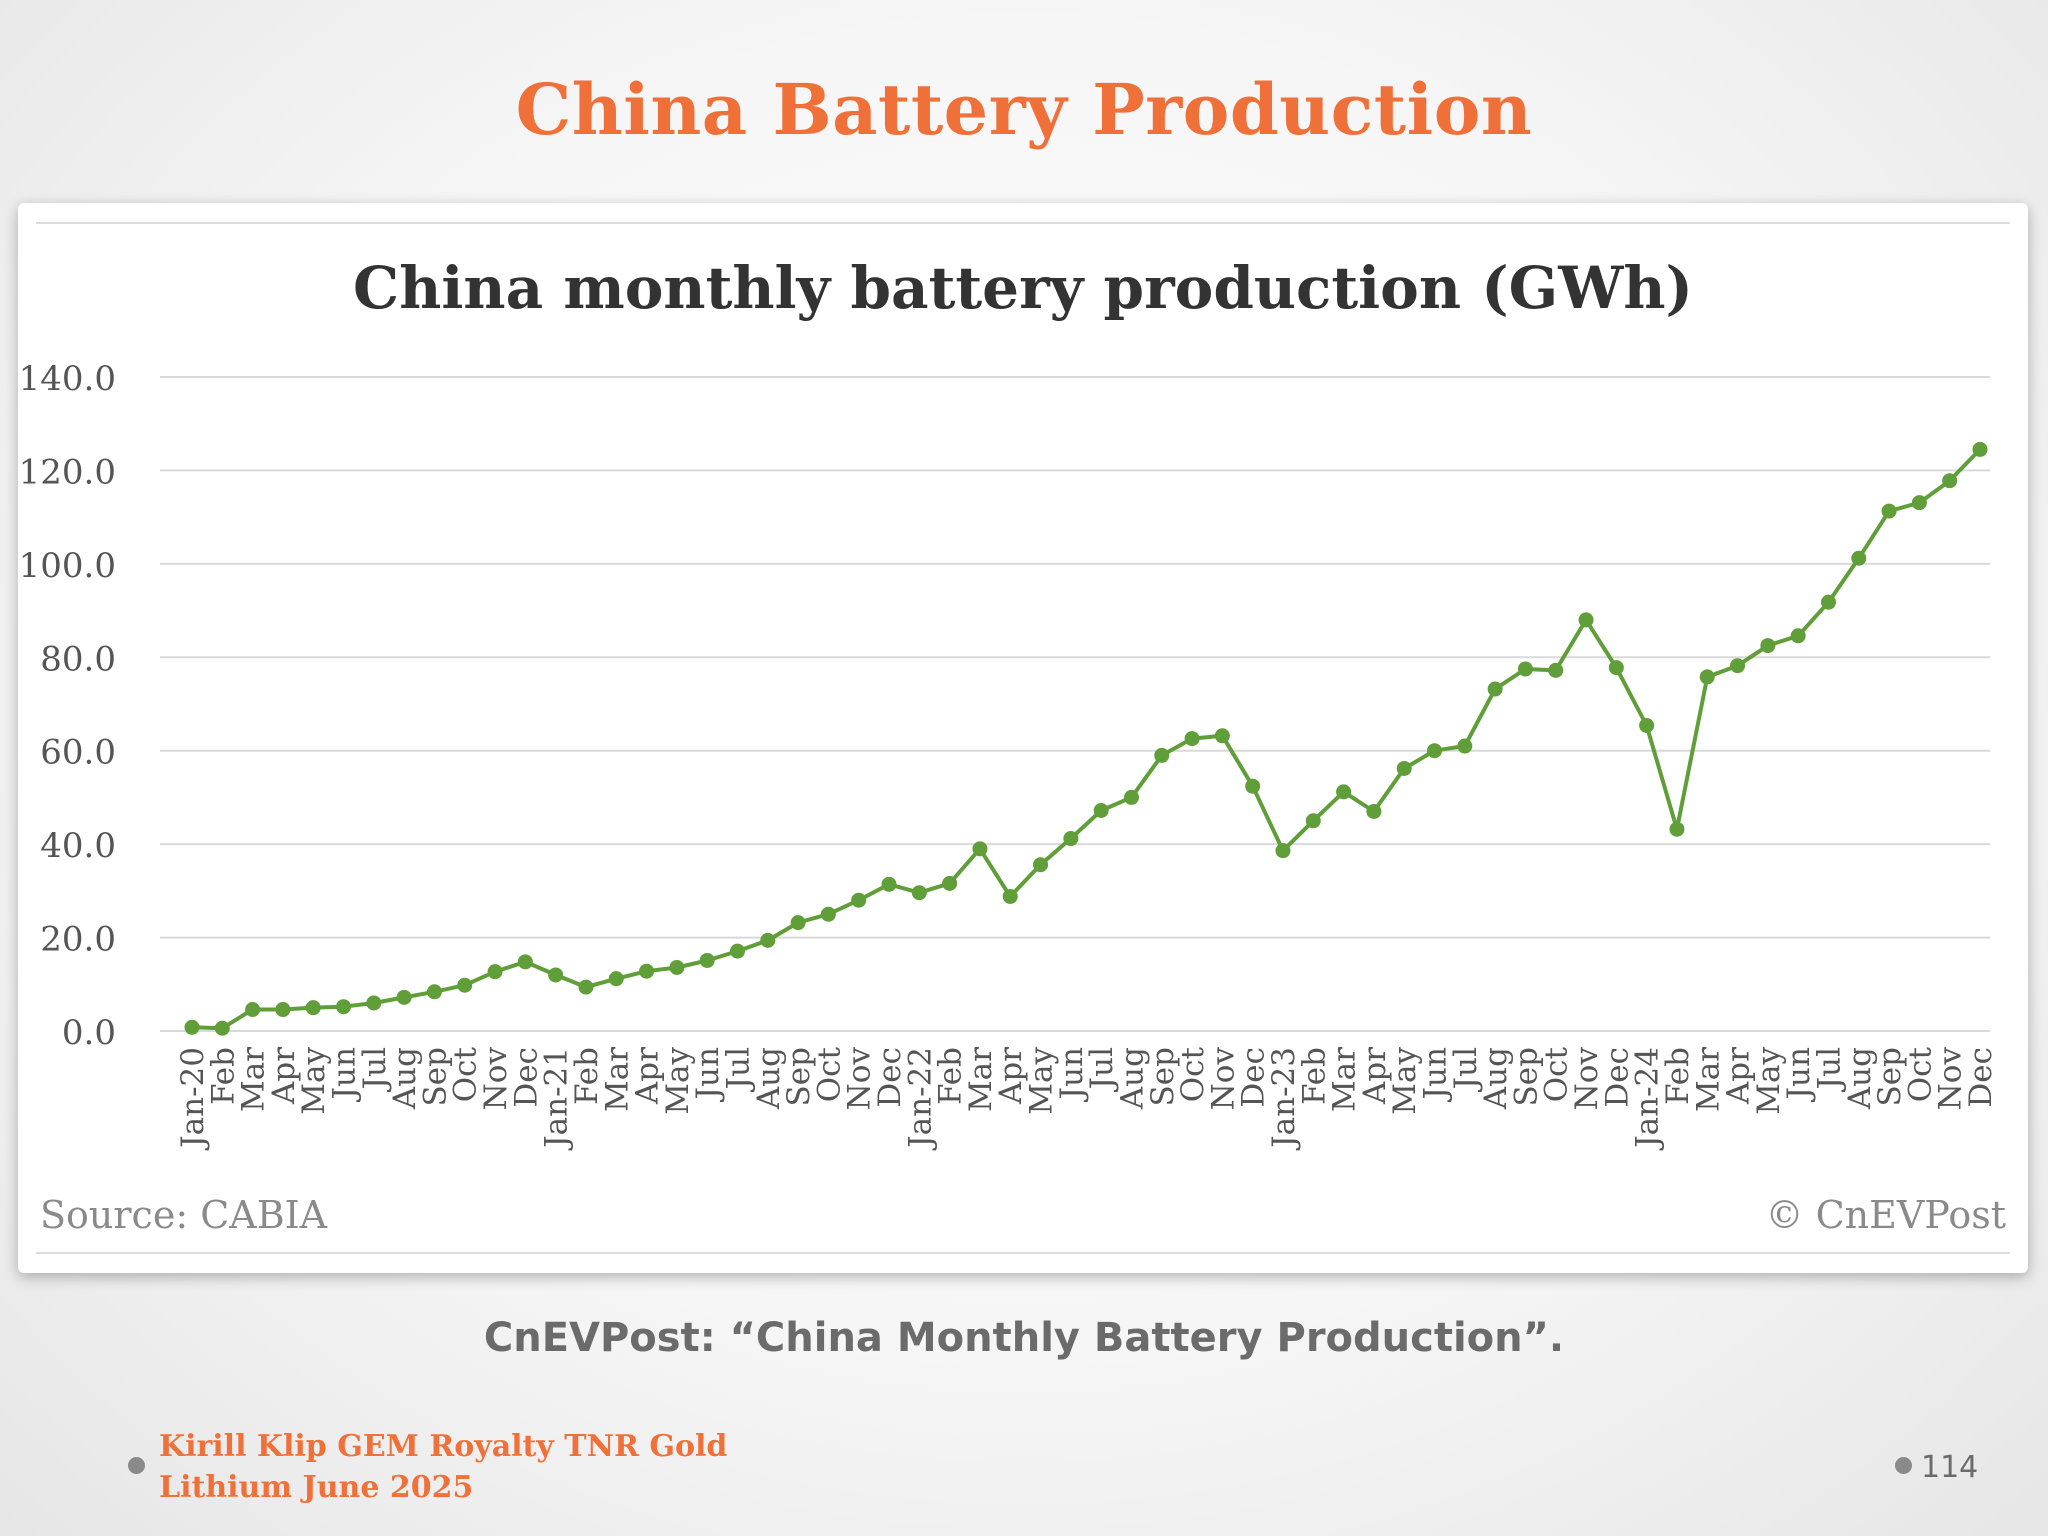  I want to click on x-tick-label: Jan-22, so click(920, 1099).